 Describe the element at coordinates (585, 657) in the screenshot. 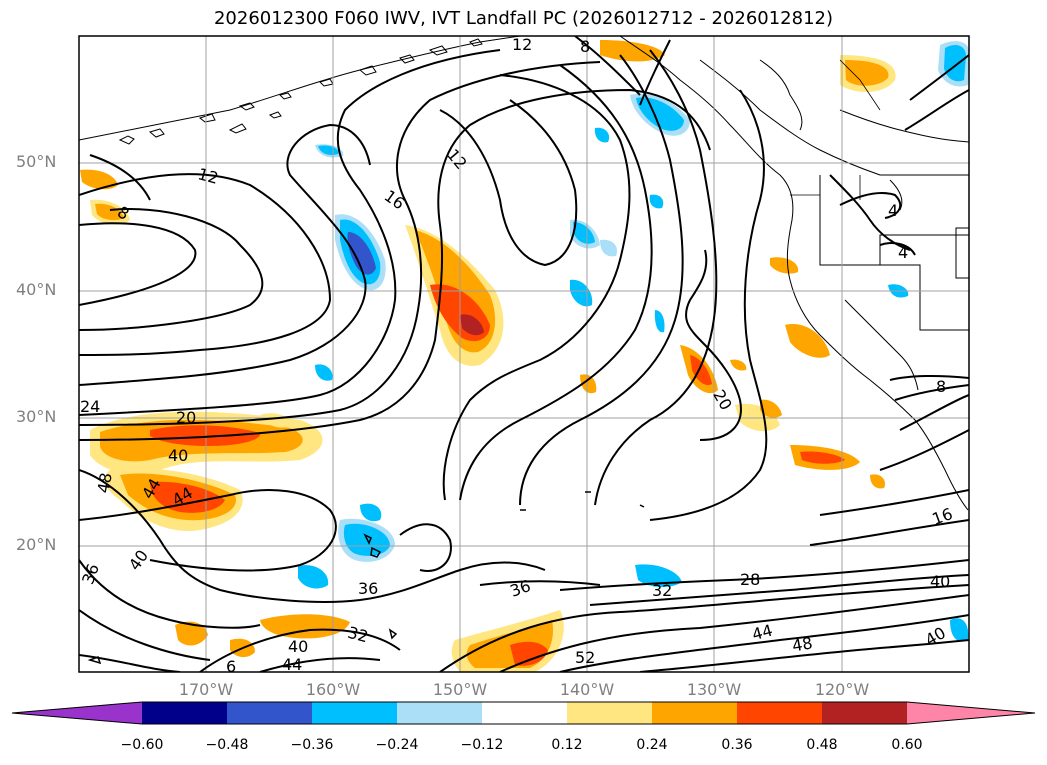

I see `contour-label: 52` at that location.